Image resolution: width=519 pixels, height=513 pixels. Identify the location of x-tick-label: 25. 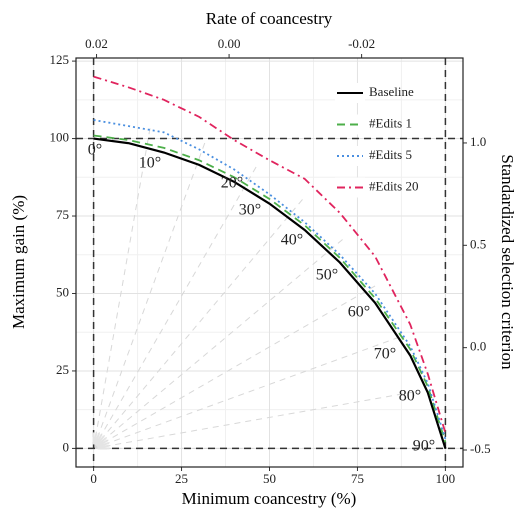
(181, 478).